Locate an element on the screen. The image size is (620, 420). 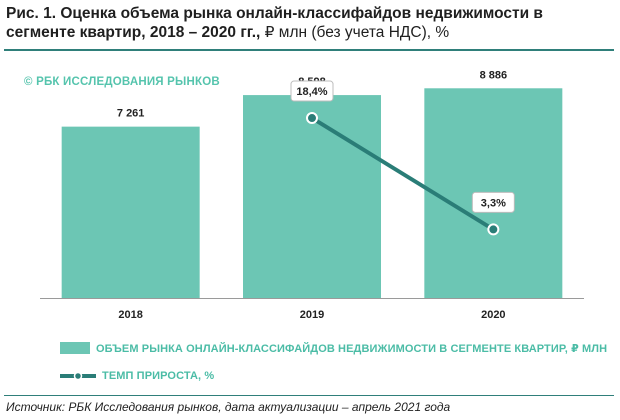
growth-label: 3,3% is located at coordinates (493, 203).